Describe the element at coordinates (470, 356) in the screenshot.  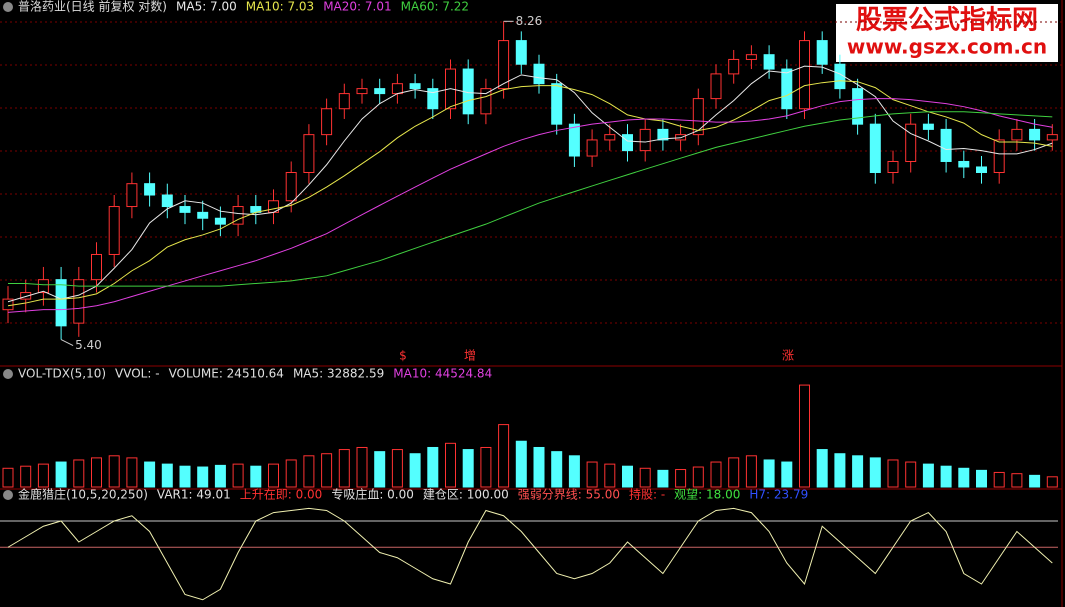
I see `signal-marker: 增` at that location.